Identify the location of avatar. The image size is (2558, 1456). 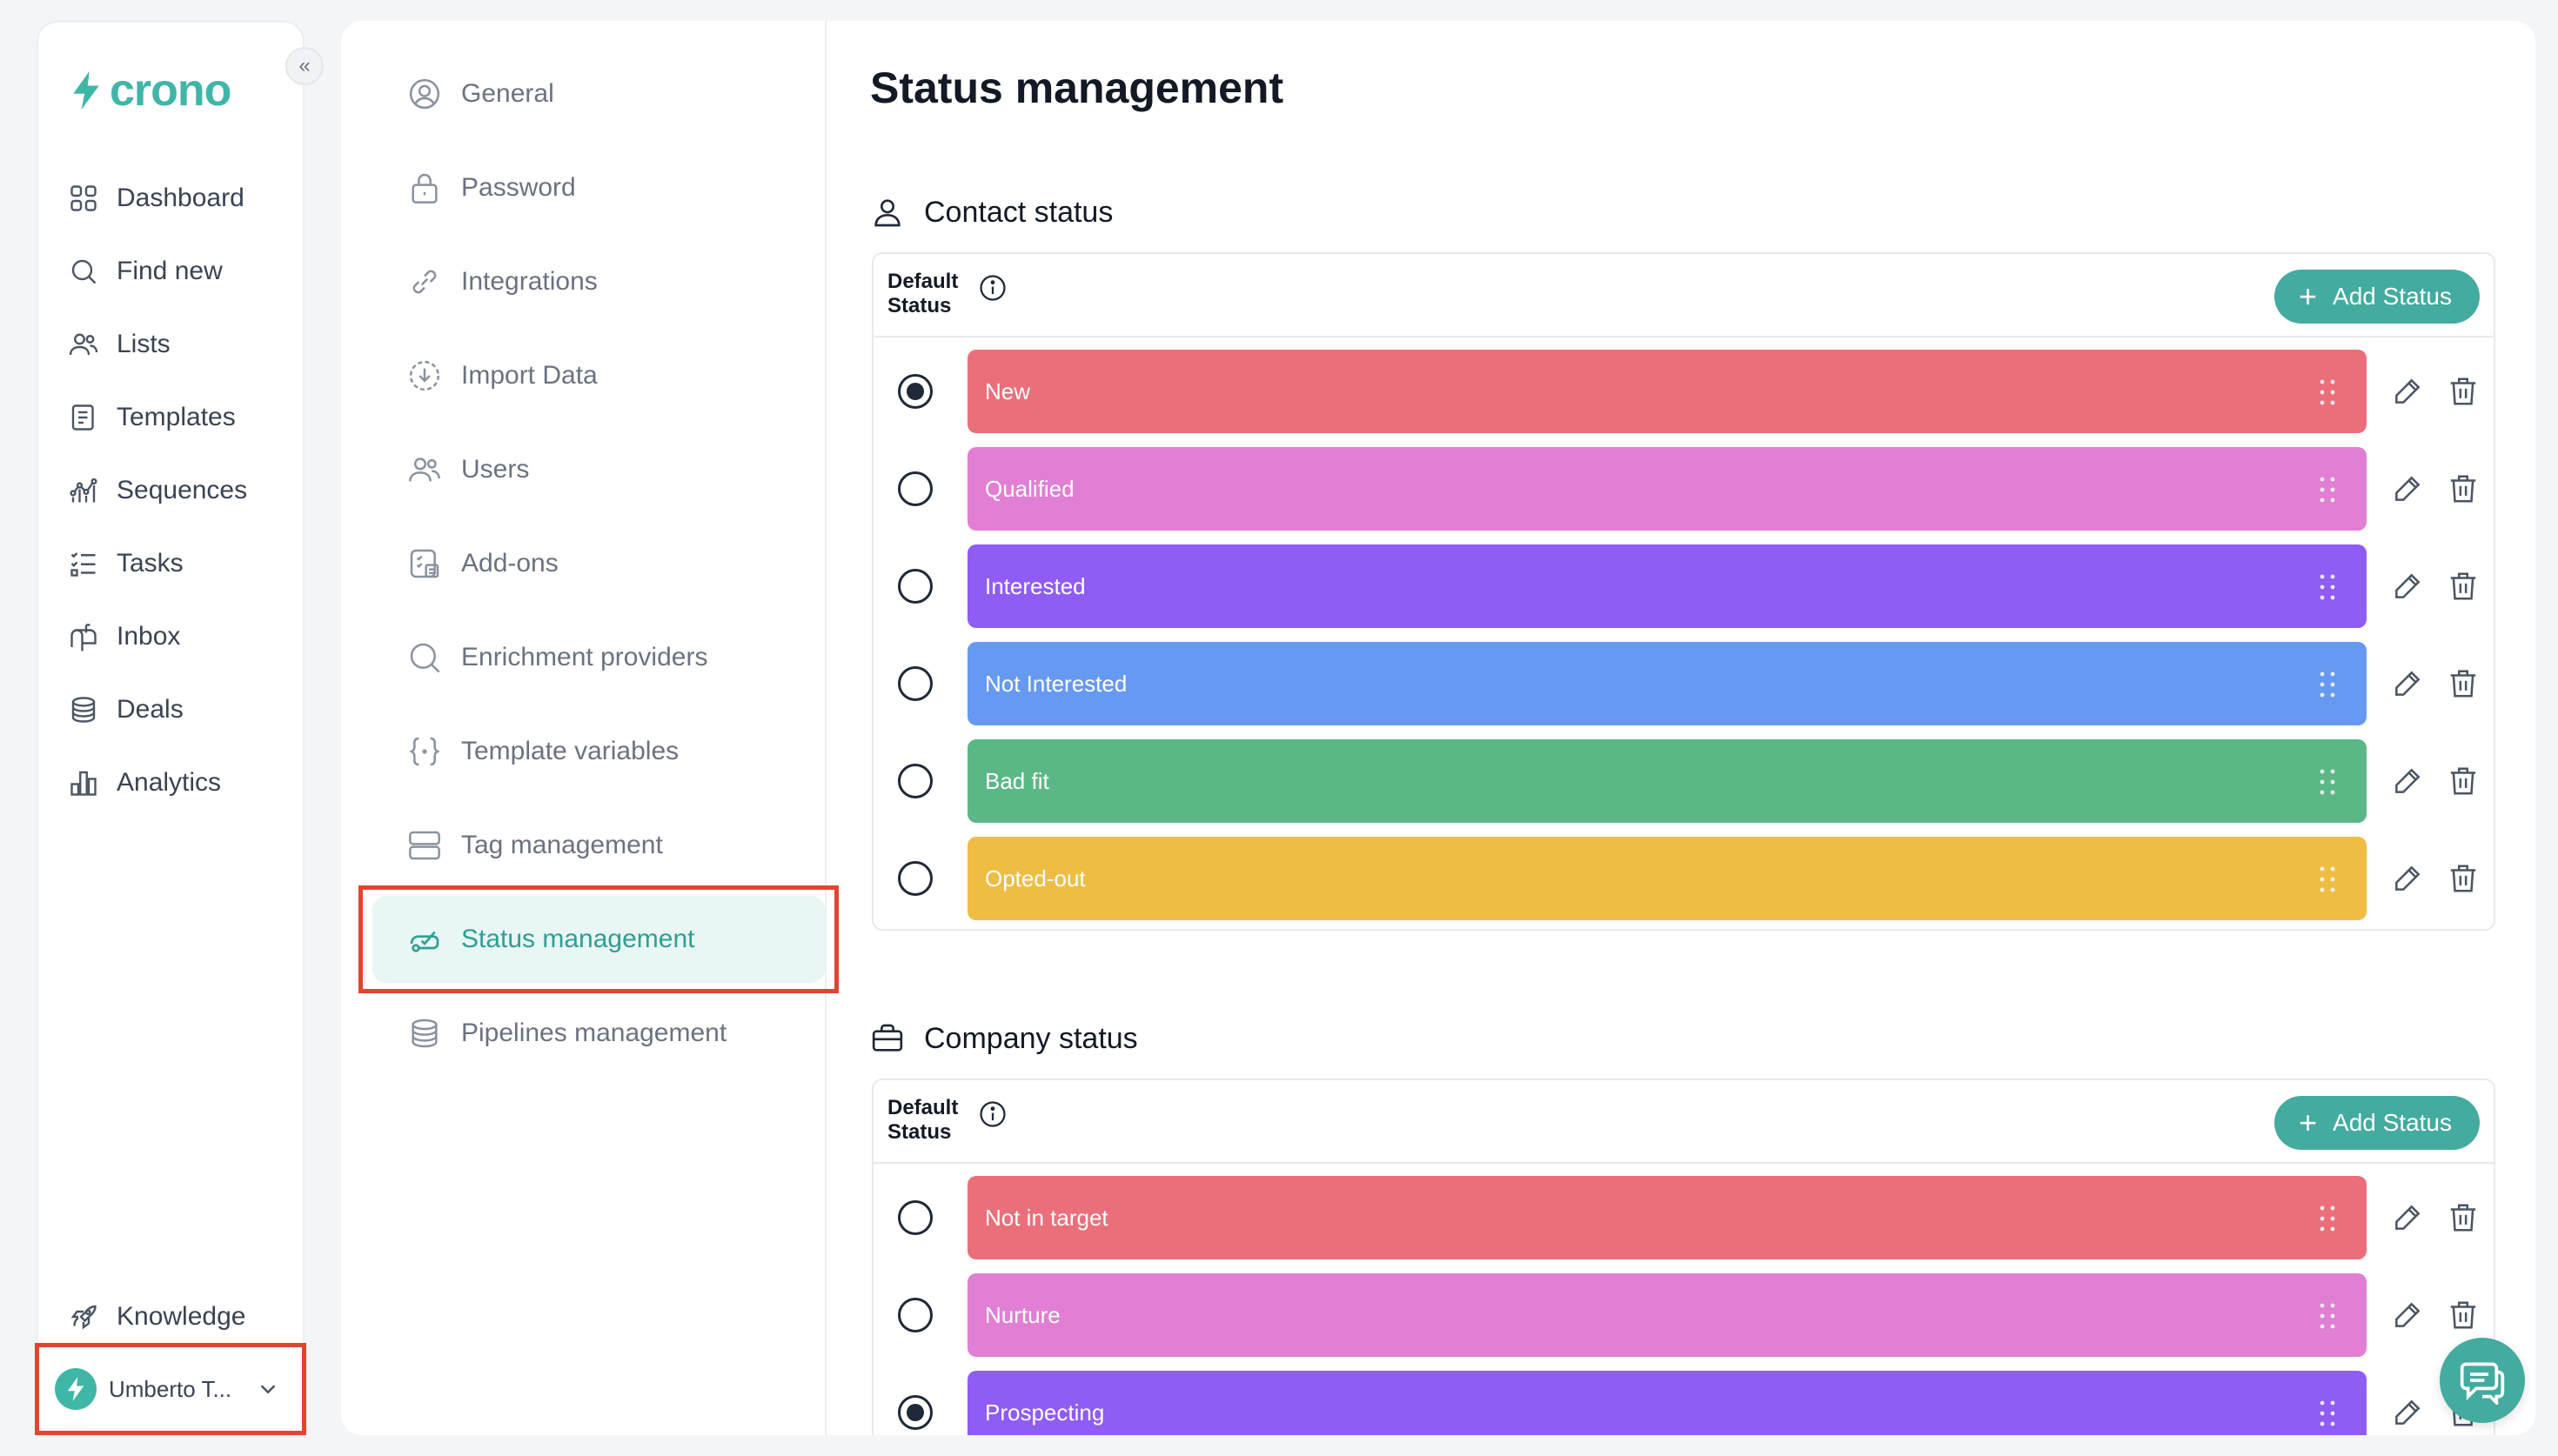
(76, 1389).